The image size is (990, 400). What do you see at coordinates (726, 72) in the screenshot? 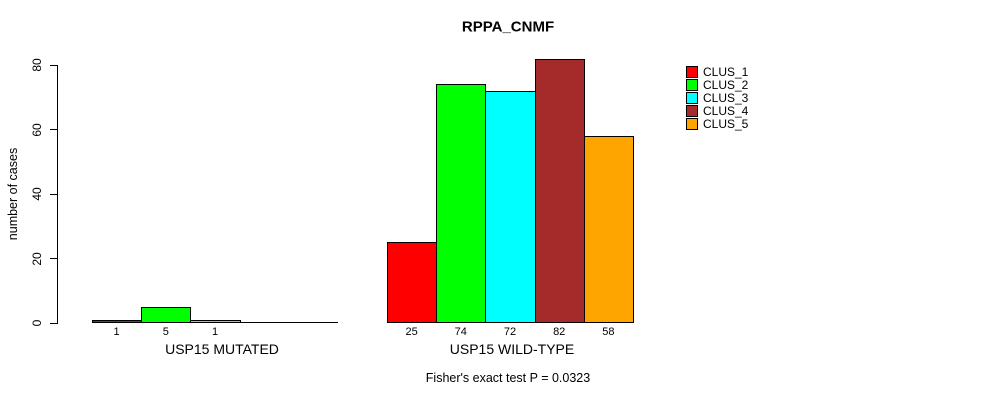
I see `legend-label: CLUS_1` at bounding box center [726, 72].